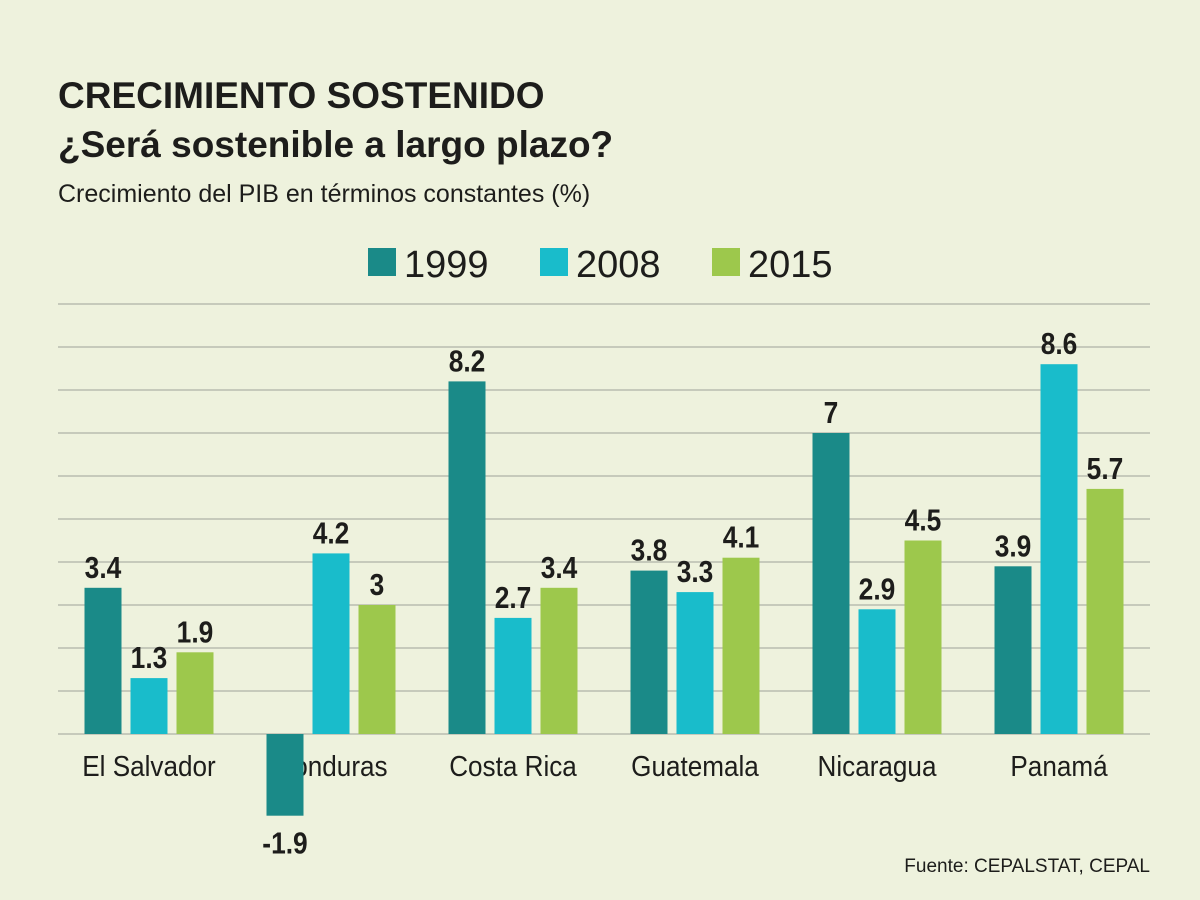 The image size is (1200, 900). I want to click on value-label: -1.9, so click(284, 844).